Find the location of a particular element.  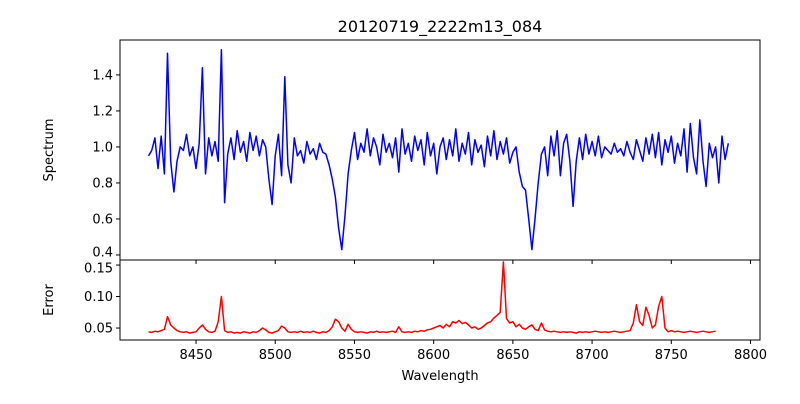

error-y-tick-label: 0.15 is located at coordinates (98, 269).